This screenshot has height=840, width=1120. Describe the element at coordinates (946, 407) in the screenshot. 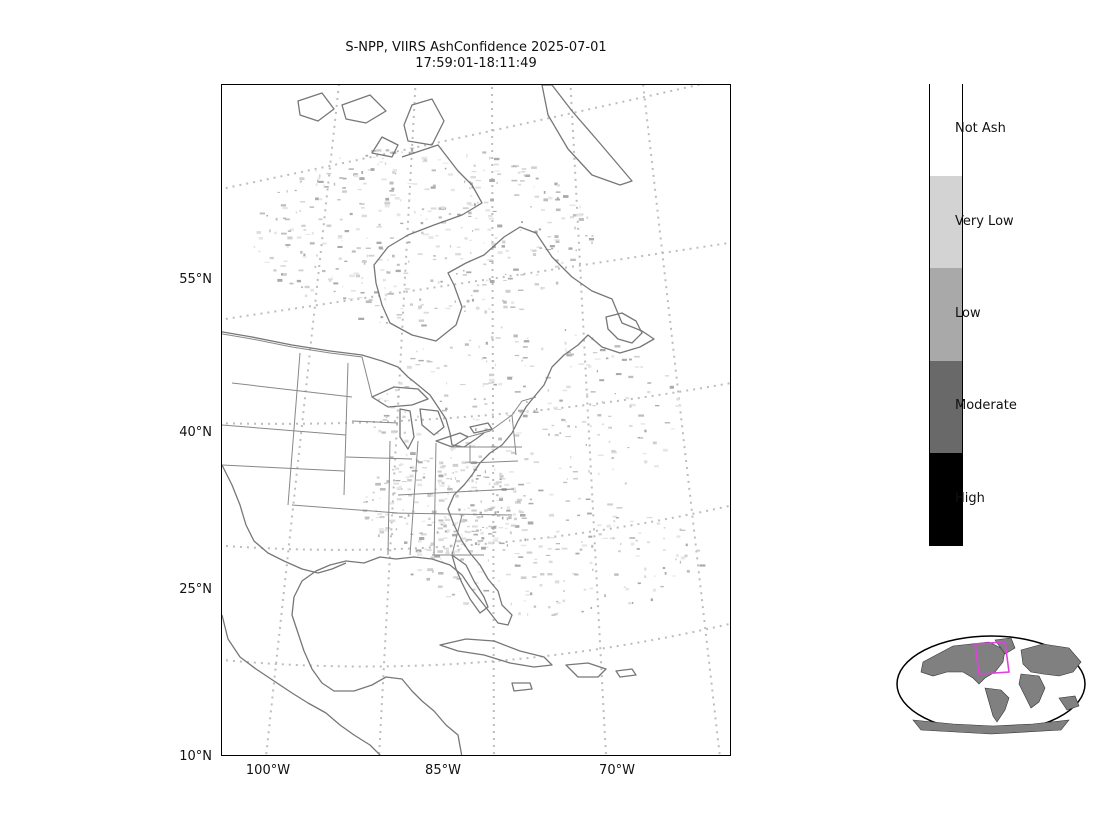

I see `colorbar-segment-moderate` at that location.